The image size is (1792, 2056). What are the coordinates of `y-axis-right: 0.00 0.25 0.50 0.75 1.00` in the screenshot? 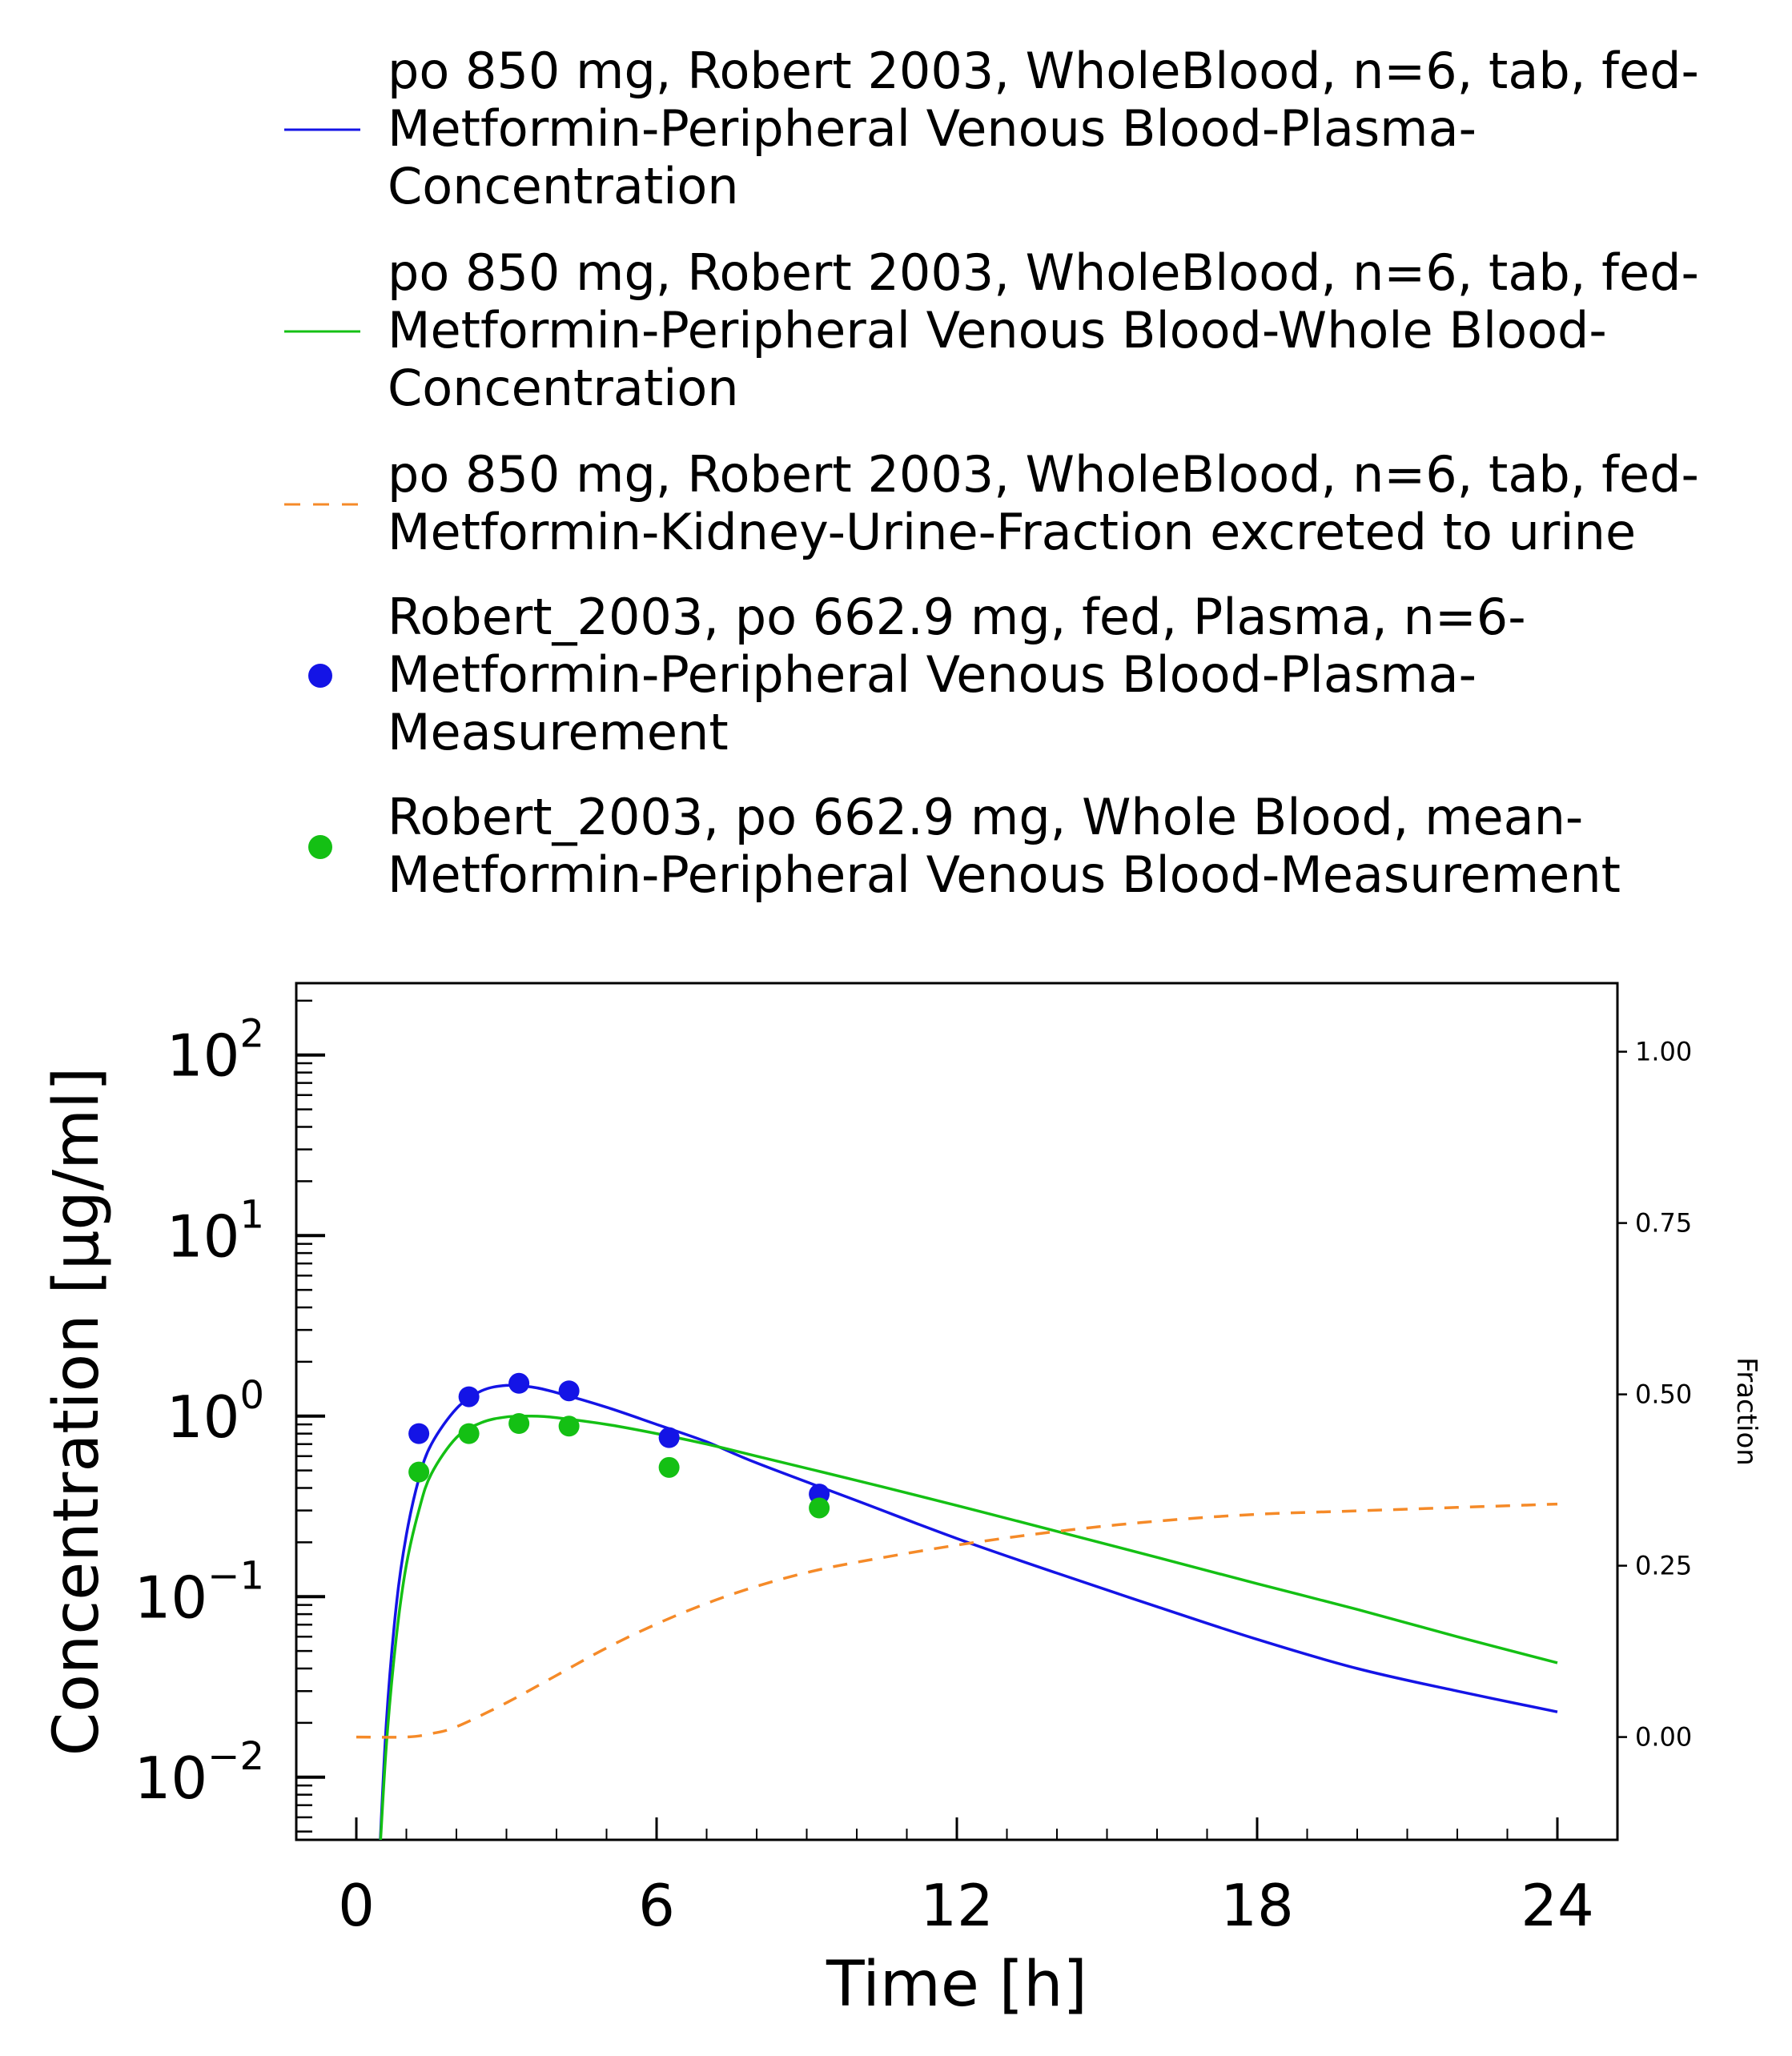 It's located at (1654, 1395).